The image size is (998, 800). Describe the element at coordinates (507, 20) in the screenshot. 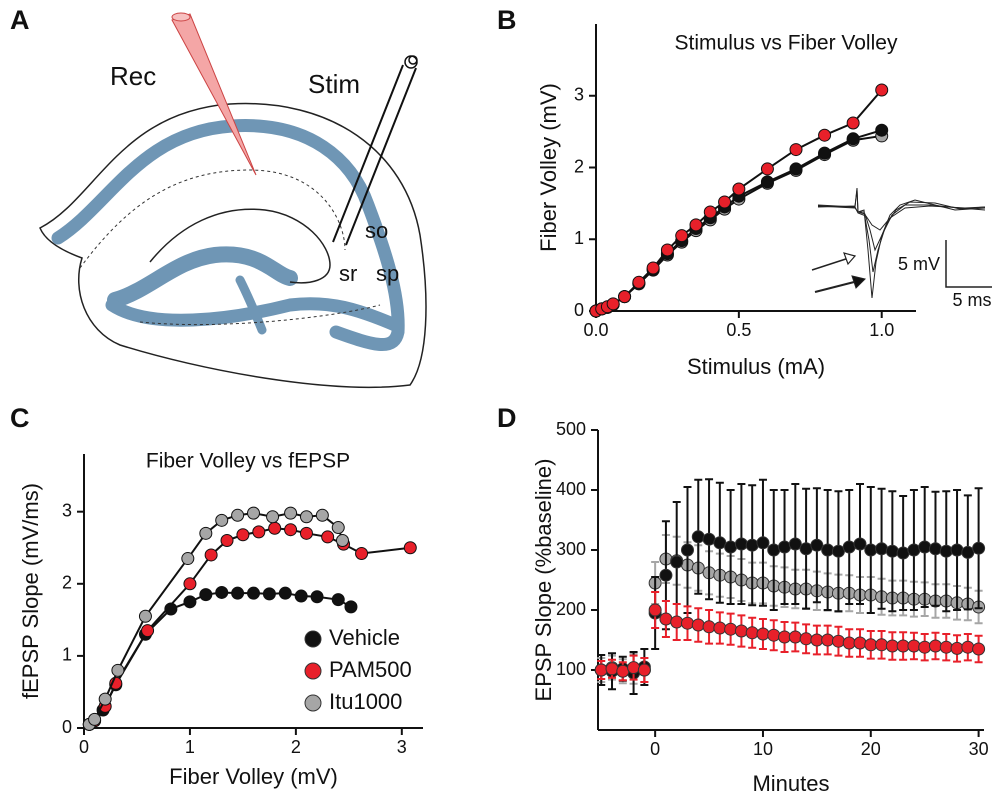

I see `panel-label: B` at that location.